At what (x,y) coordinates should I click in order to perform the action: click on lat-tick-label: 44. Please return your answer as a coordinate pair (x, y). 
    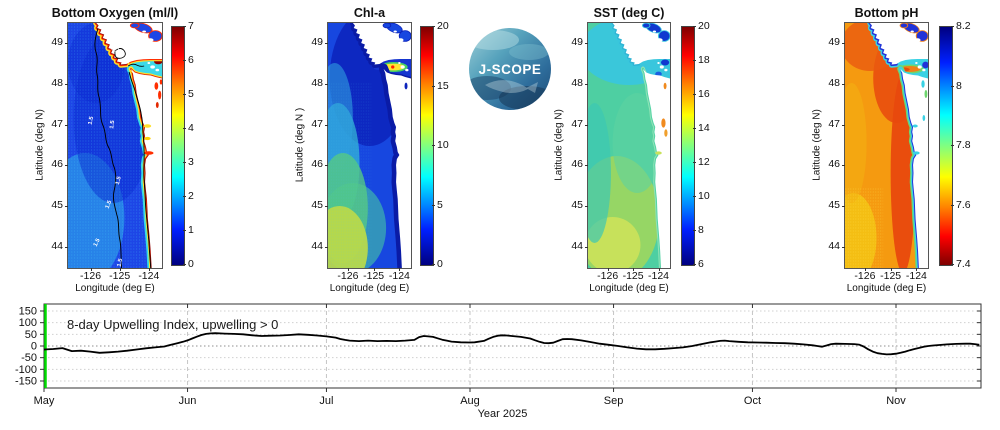
    Looking at the image, I should click on (577, 245).